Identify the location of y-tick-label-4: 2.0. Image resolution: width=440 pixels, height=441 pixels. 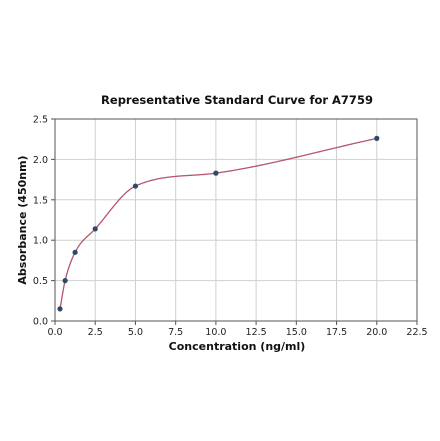
(40, 160).